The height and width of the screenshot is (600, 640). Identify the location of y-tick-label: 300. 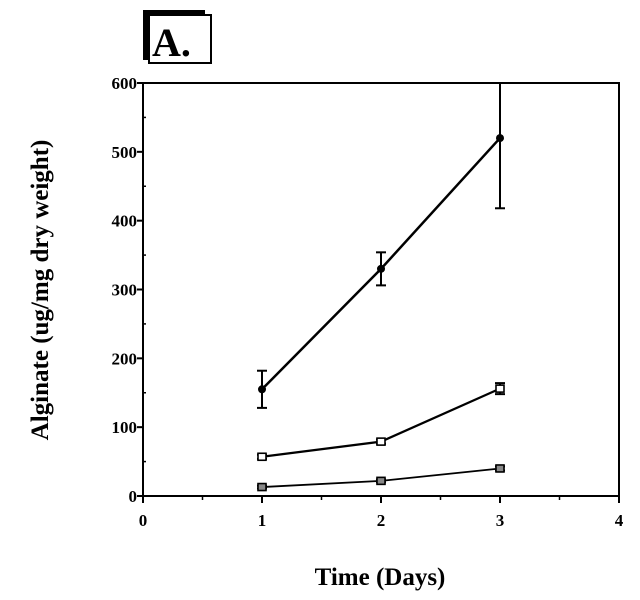
(125, 290).